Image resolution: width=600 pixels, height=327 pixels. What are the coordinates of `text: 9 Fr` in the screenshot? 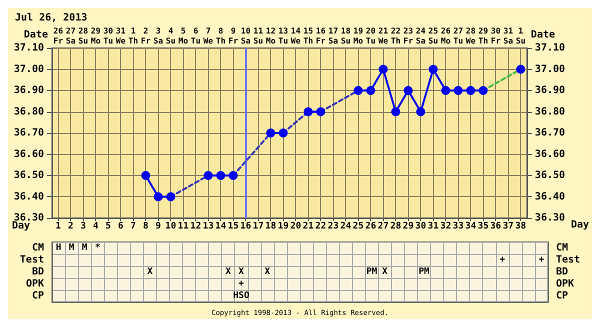 It's located at (233, 36).